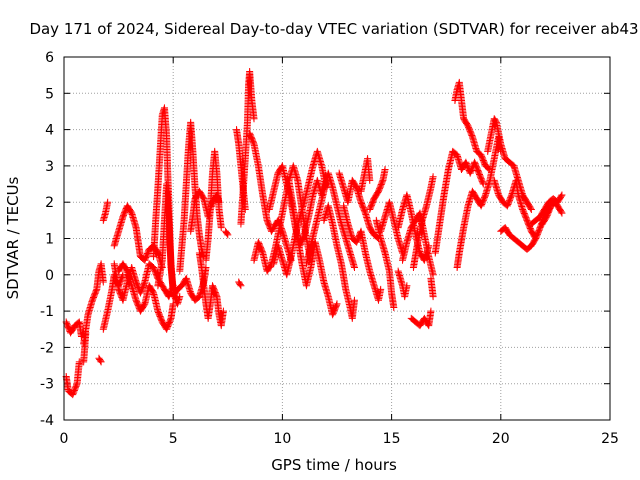  What do you see at coordinates (64, 439) in the screenshot?
I see `x-tick-label: 0` at bounding box center [64, 439].